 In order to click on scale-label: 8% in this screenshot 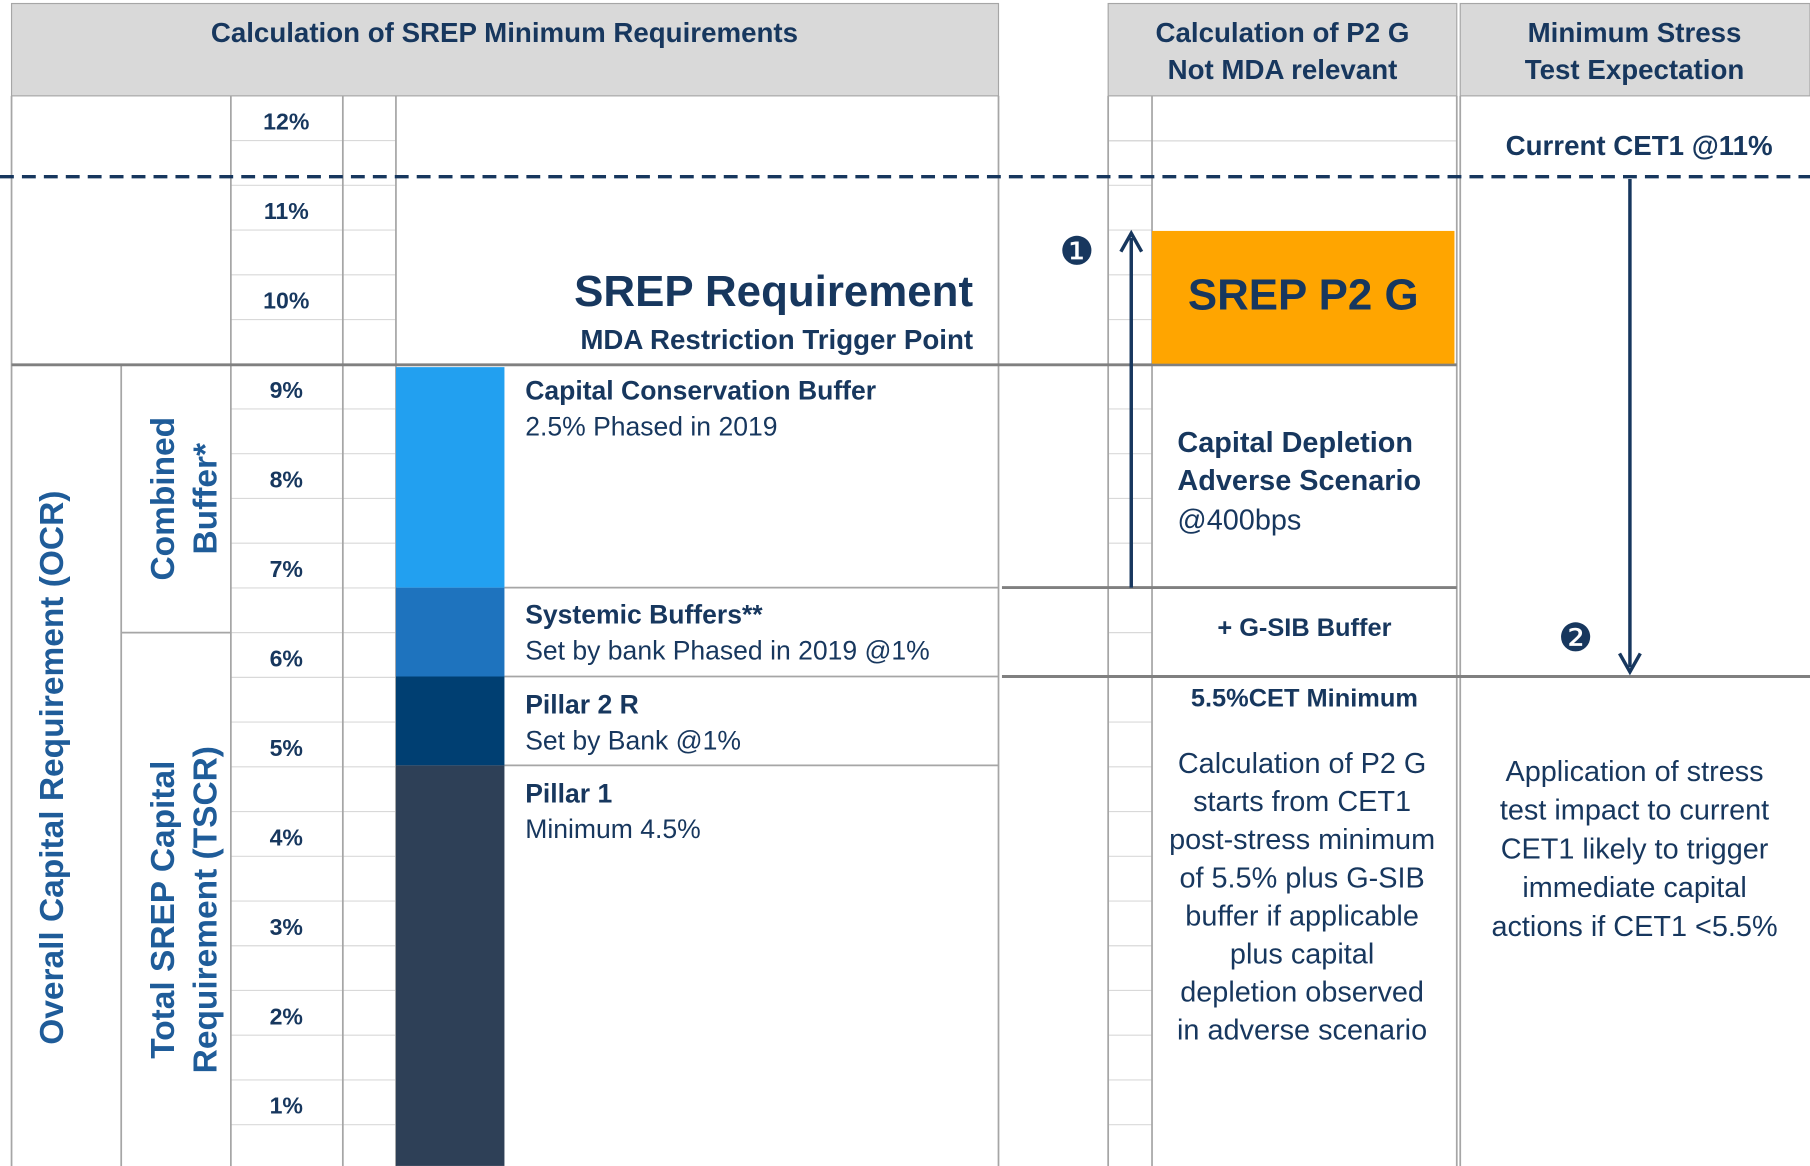, I will do `click(286, 480)`.